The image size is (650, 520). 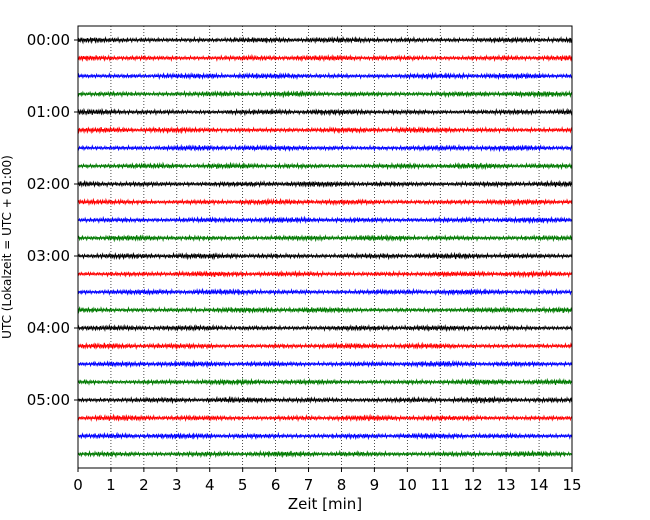 What do you see at coordinates (309, 485) in the screenshot?
I see `x-tick-label: 7` at bounding box center [309, 485].